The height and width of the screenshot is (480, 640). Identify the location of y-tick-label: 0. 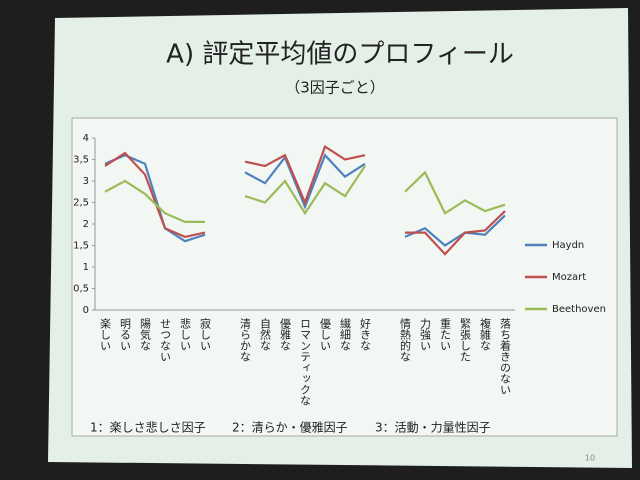
(86, 310).